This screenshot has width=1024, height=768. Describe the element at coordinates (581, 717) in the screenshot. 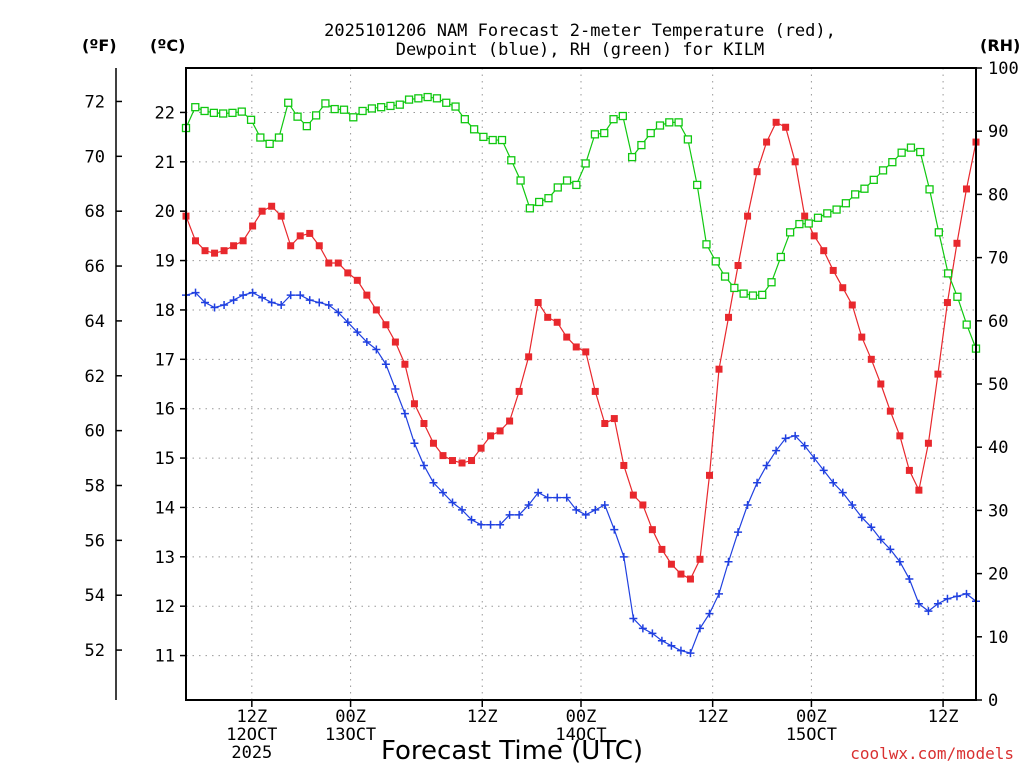

I see `x-tick-label: 00Z` at that location.